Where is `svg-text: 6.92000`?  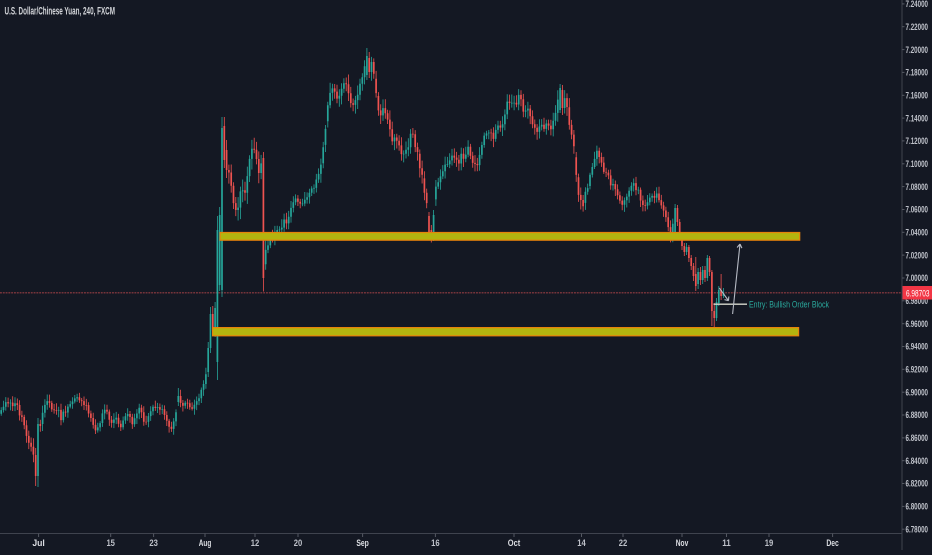
svg-text: 6.92000 is located at coordinates (917, 370).